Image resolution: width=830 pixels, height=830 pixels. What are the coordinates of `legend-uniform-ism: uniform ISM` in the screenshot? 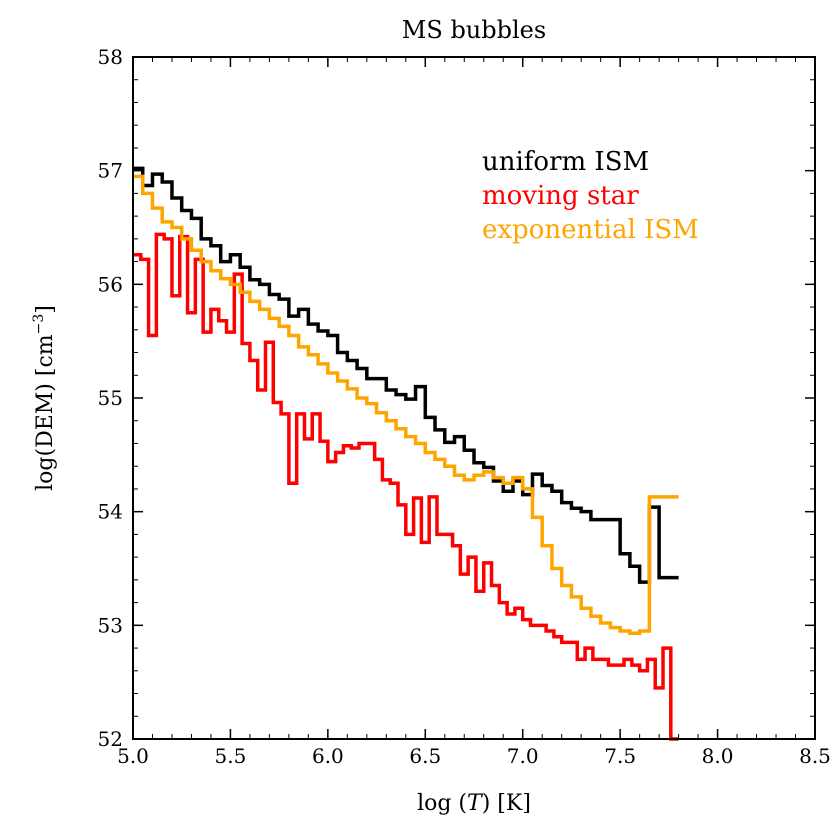 It's located at (565, 162).